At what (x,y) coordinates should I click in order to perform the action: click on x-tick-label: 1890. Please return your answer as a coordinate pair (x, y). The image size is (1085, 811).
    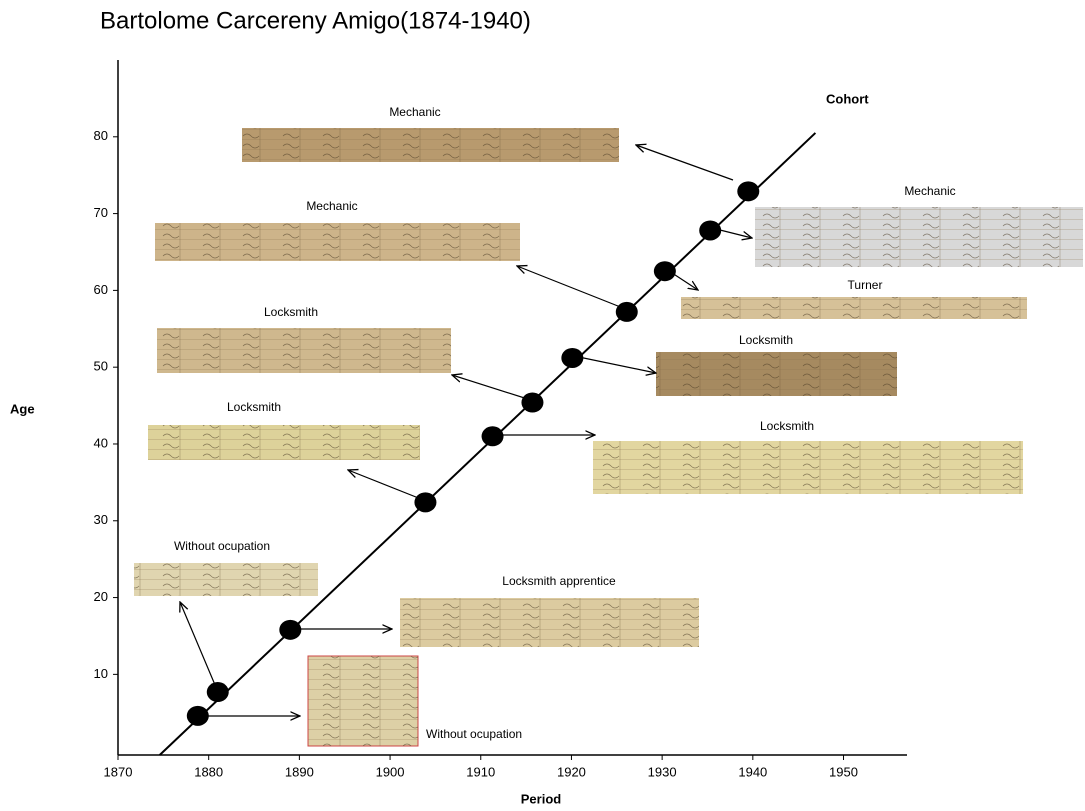
    Looking at the image, I should click on (299, 771).